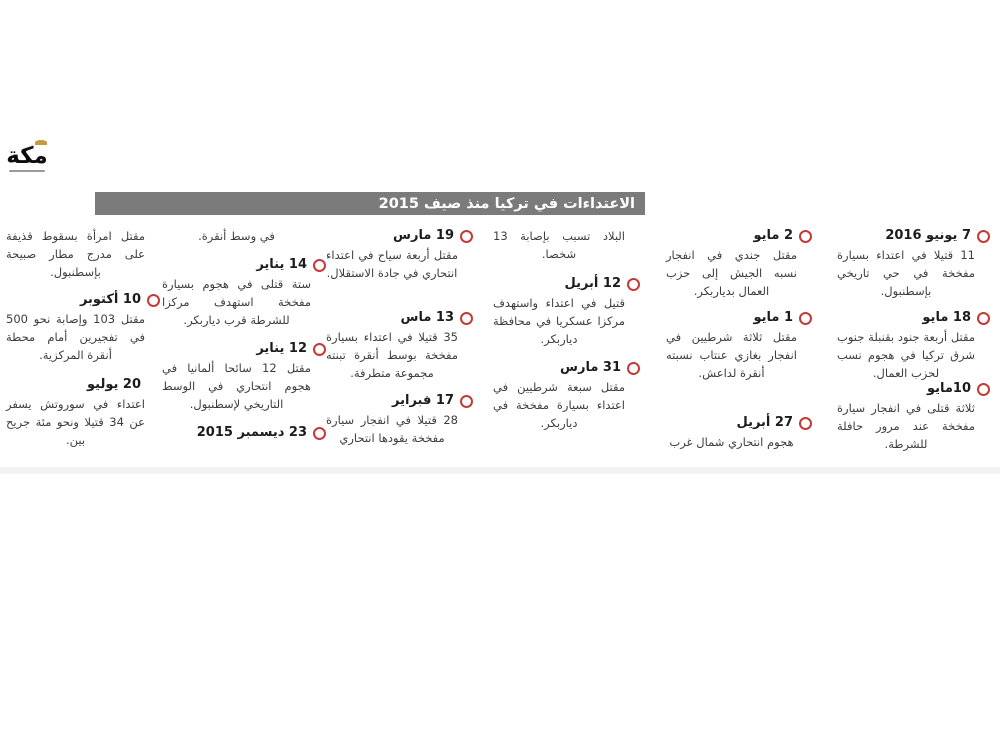 The image size is (1000, 750). Describe the element at coordinates (911, 389) in the screenshot. I see `entry-date-row: 10مايو` at that location.